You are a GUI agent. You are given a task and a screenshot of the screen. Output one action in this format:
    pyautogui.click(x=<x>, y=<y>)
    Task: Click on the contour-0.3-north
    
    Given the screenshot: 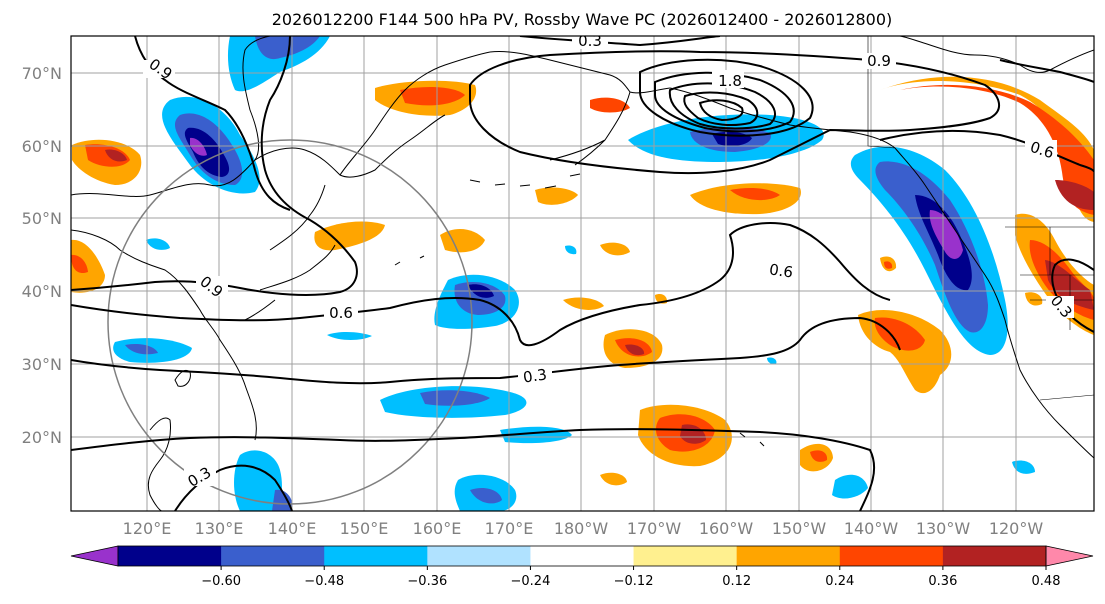 What is the action you would take?
    pyautogui.click(x=620, y=41)
    